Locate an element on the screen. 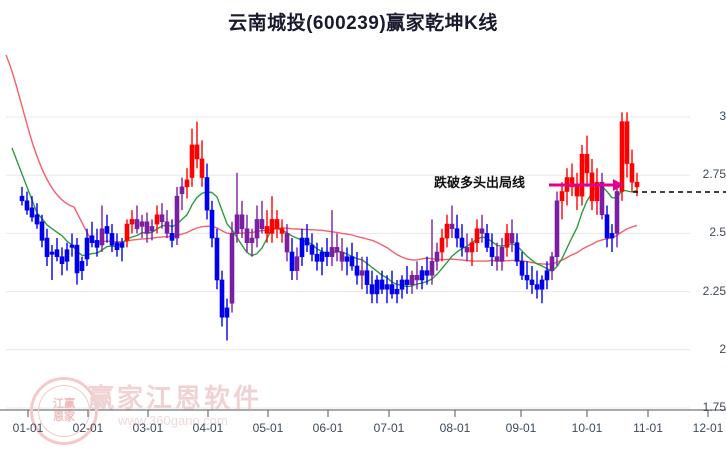 The width and height of the screenshot is (726, 450). page-title: 云南城投(600239)赢家乾坤K线 is located at coordinates (363, 23).